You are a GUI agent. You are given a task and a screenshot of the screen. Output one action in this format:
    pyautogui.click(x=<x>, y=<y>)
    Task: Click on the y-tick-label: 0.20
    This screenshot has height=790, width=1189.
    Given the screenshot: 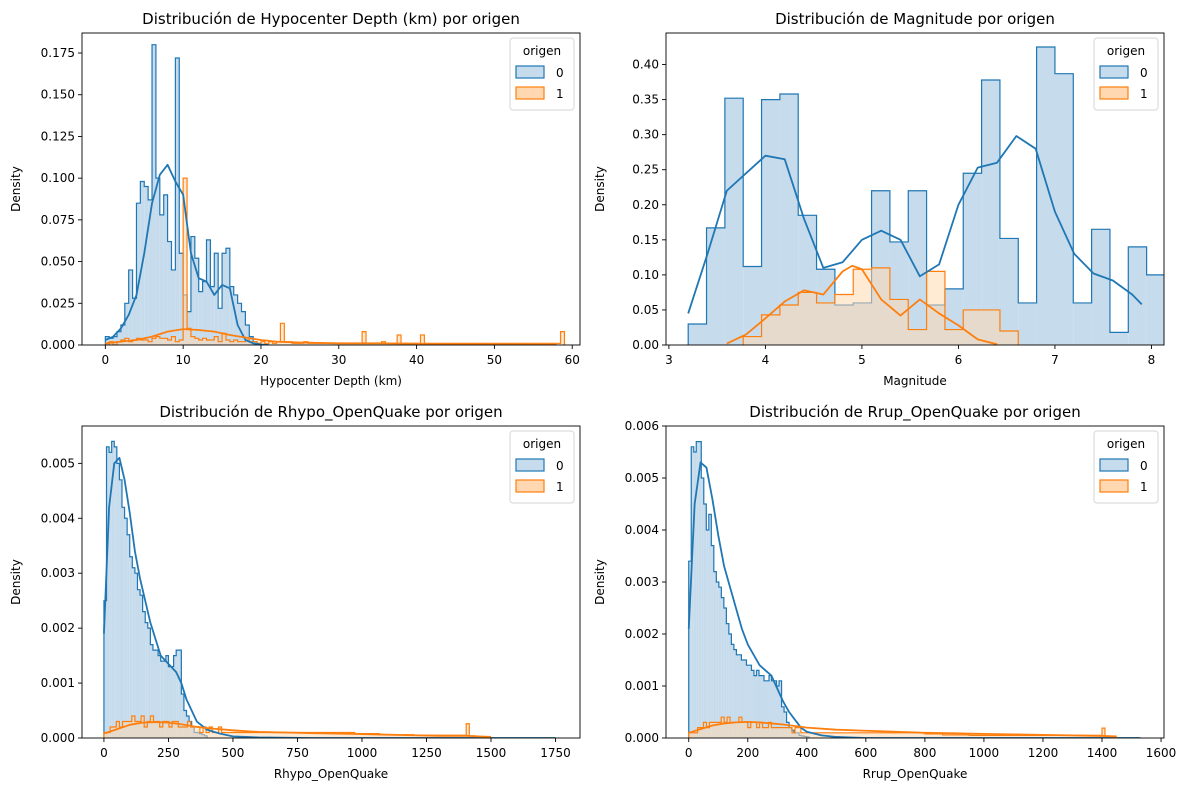 What is the action you would take?
    pyautogui.click(x=645, y=205)
    